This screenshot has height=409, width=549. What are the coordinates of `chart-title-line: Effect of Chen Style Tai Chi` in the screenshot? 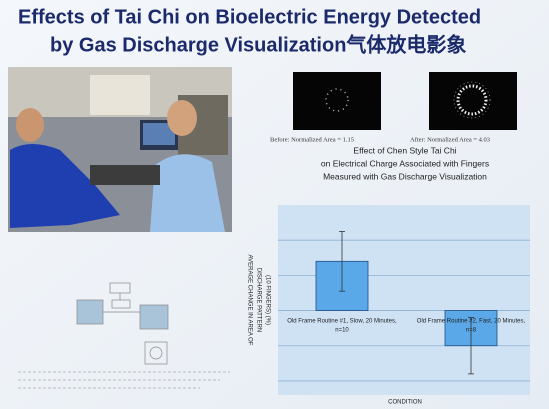 It's located at (404, 150).